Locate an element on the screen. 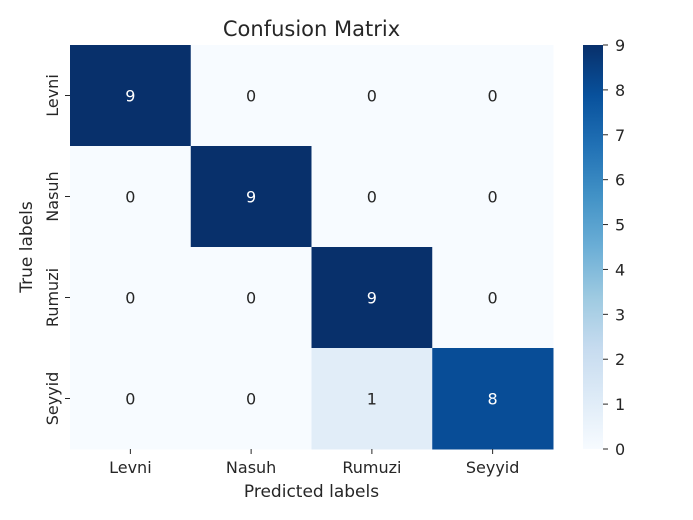 The image size is (693, 520). cell-annotation: 1 is located at coordinates (372, 399).